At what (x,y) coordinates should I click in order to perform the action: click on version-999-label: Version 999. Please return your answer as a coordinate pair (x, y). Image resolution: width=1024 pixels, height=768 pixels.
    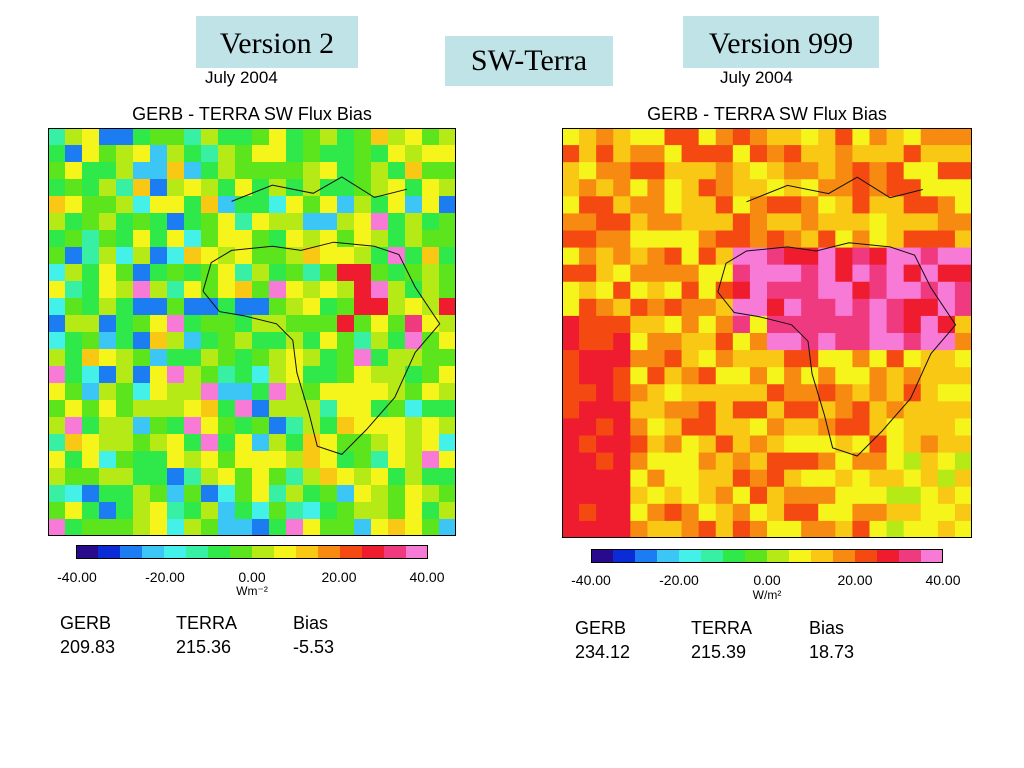
    Looking at the image, I should click on (781, 42).